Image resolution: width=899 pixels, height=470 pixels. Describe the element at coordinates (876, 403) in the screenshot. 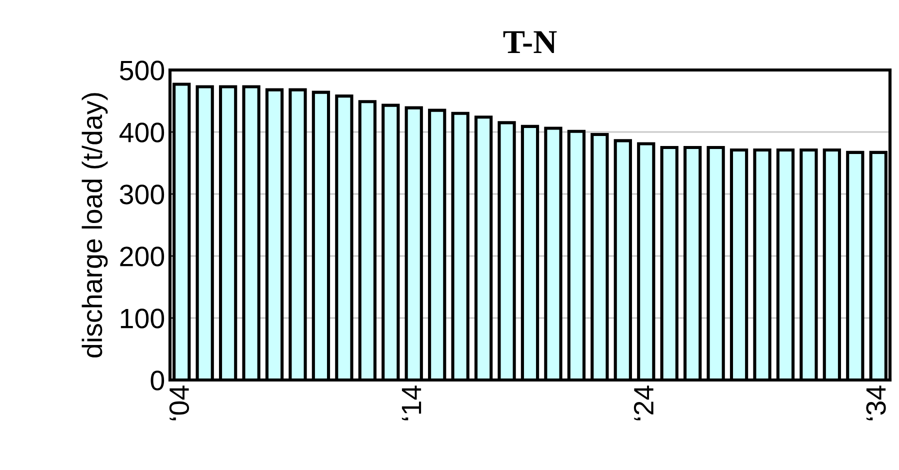

I see `x-tick-label: ‘34` at that location.